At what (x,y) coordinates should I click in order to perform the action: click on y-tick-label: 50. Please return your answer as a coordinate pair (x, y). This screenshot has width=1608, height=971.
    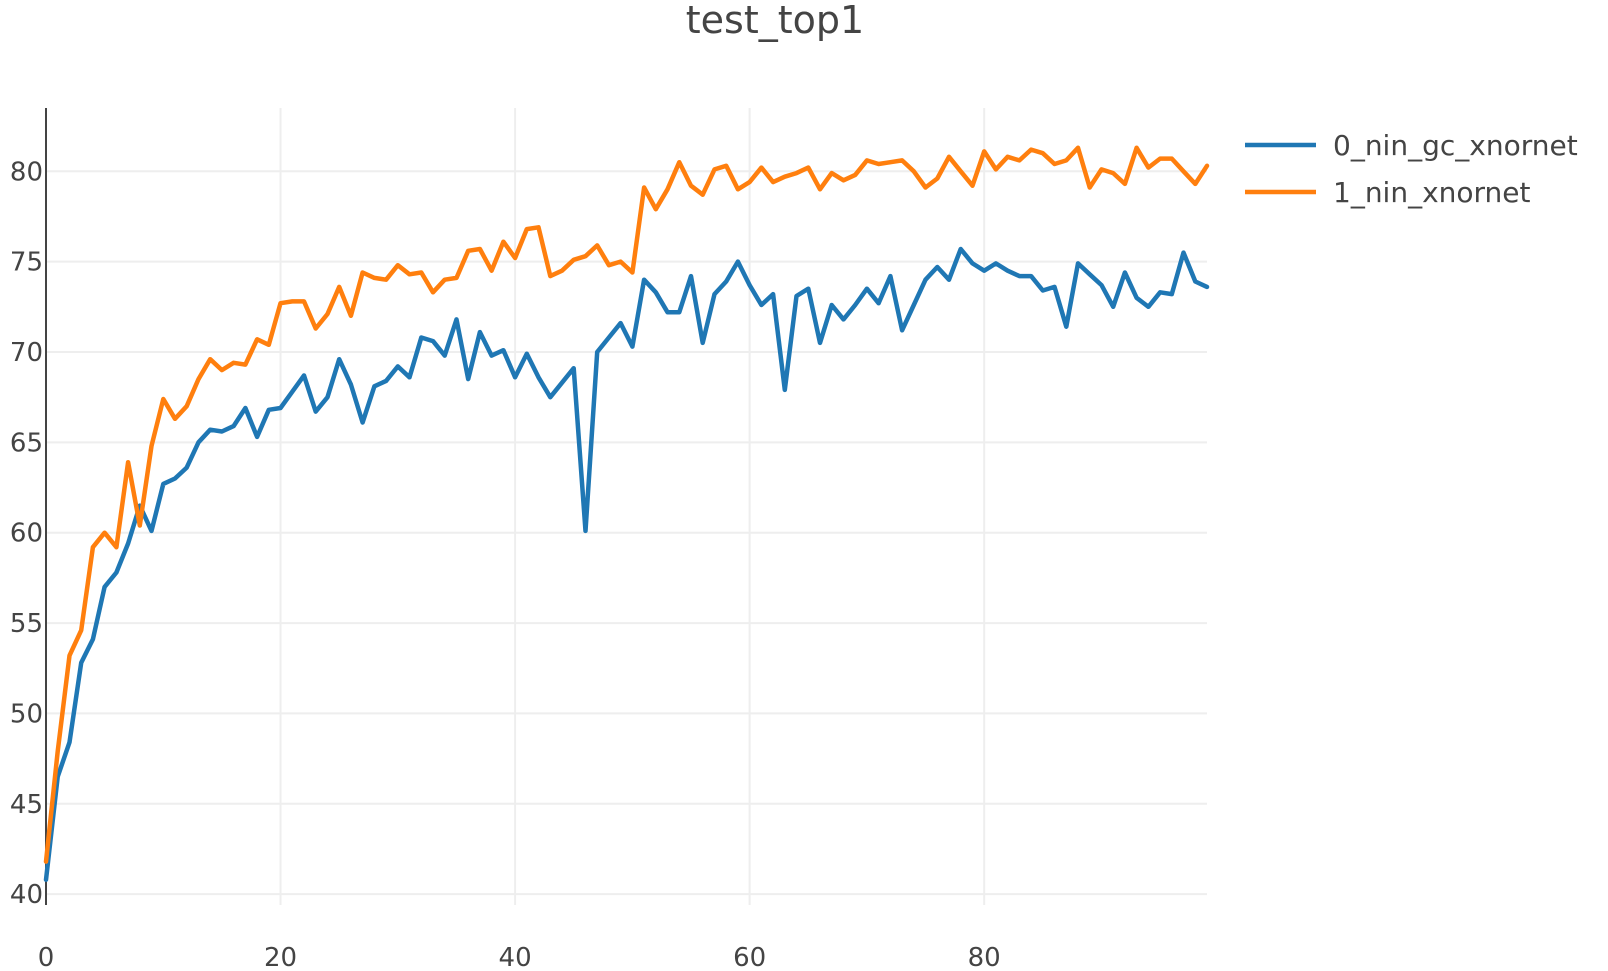
    Looking at the image, I should click on (26, 714).